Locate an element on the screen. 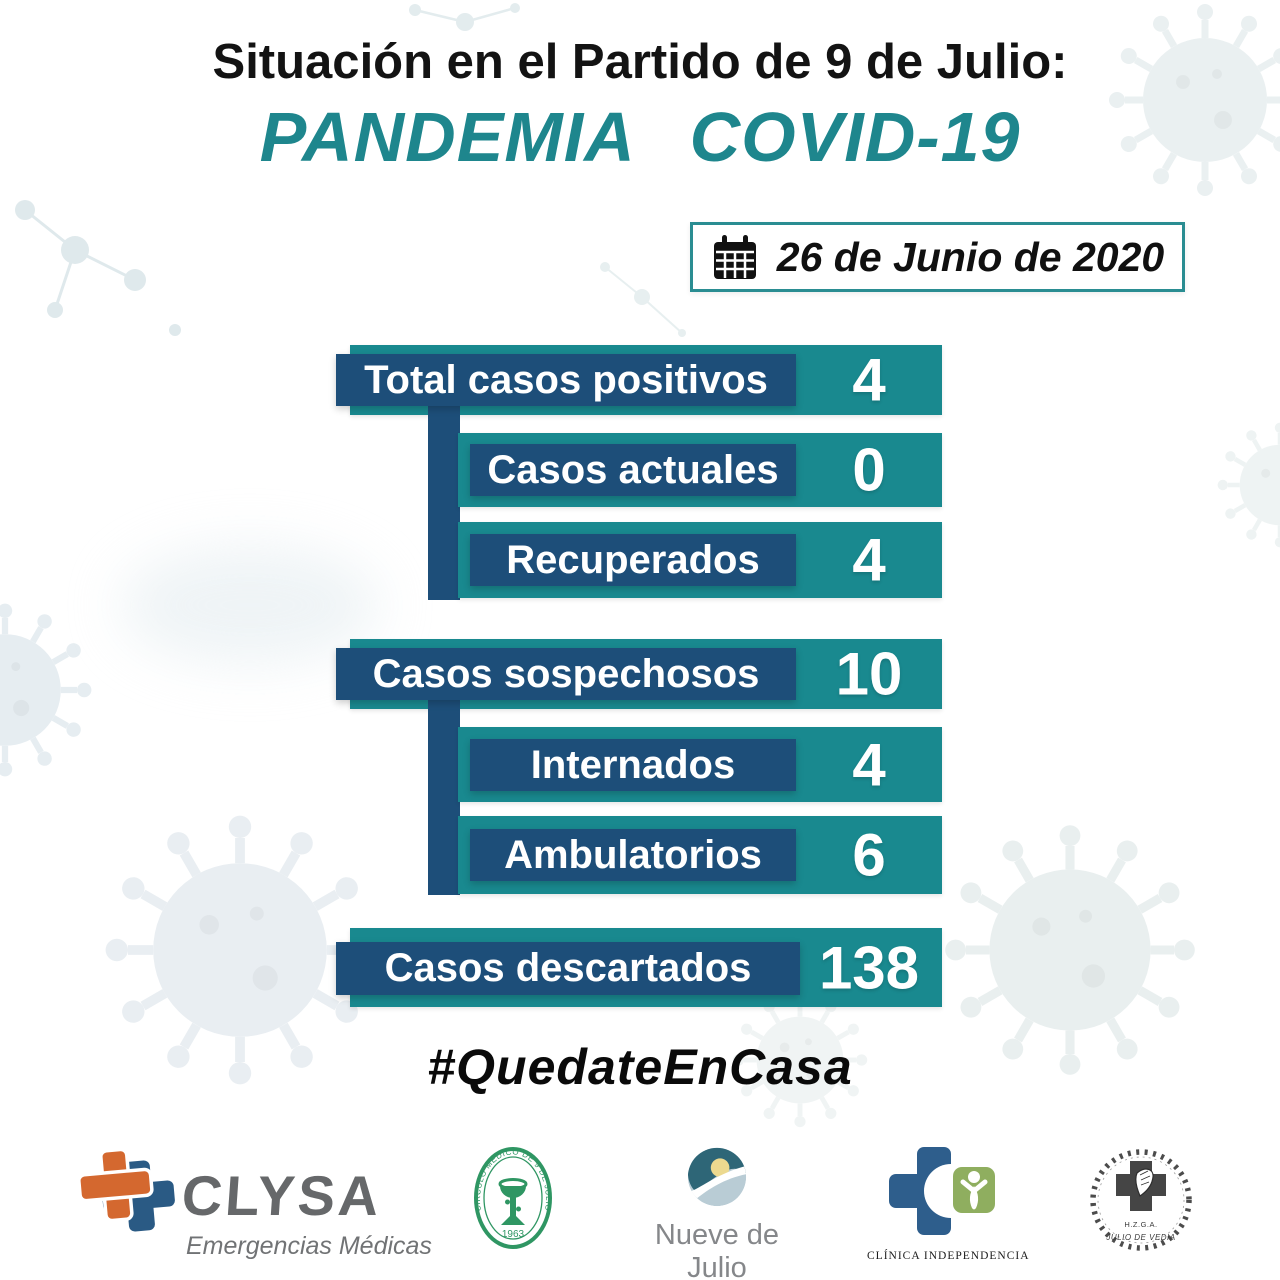  logo-hospital: H.Z.G.A. JULIO DE VEDIA is located at coordinates (1141, 1204).